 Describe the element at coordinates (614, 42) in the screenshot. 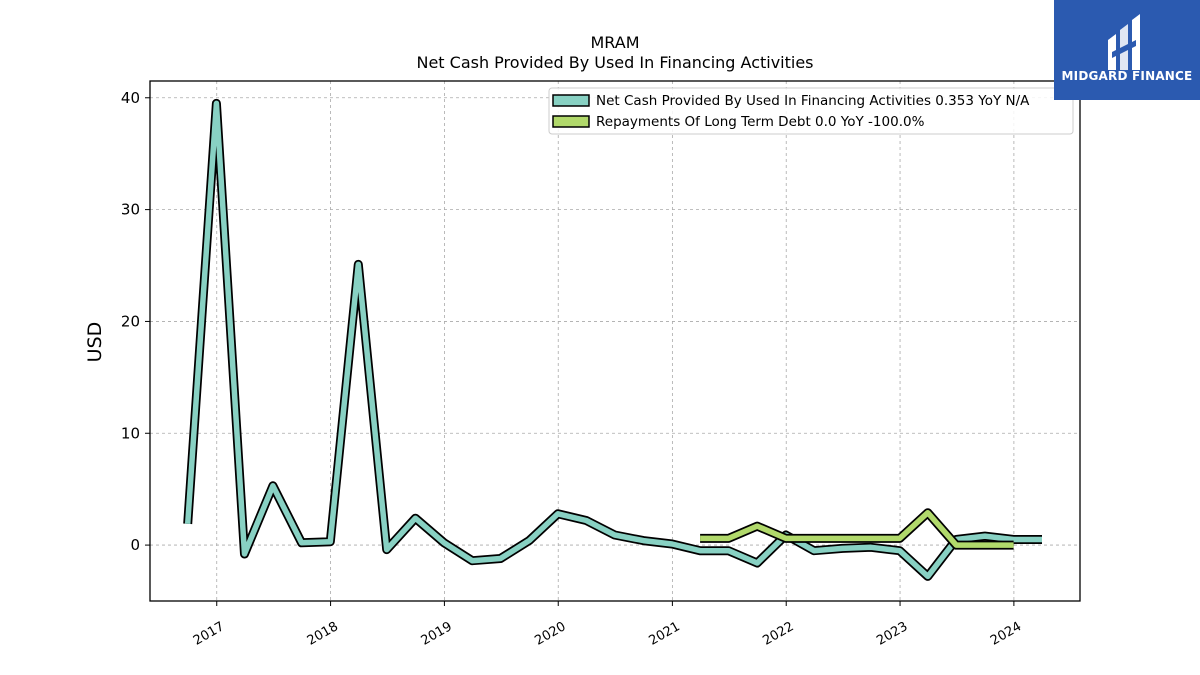

I see `chart-title: MRAM` at that location.